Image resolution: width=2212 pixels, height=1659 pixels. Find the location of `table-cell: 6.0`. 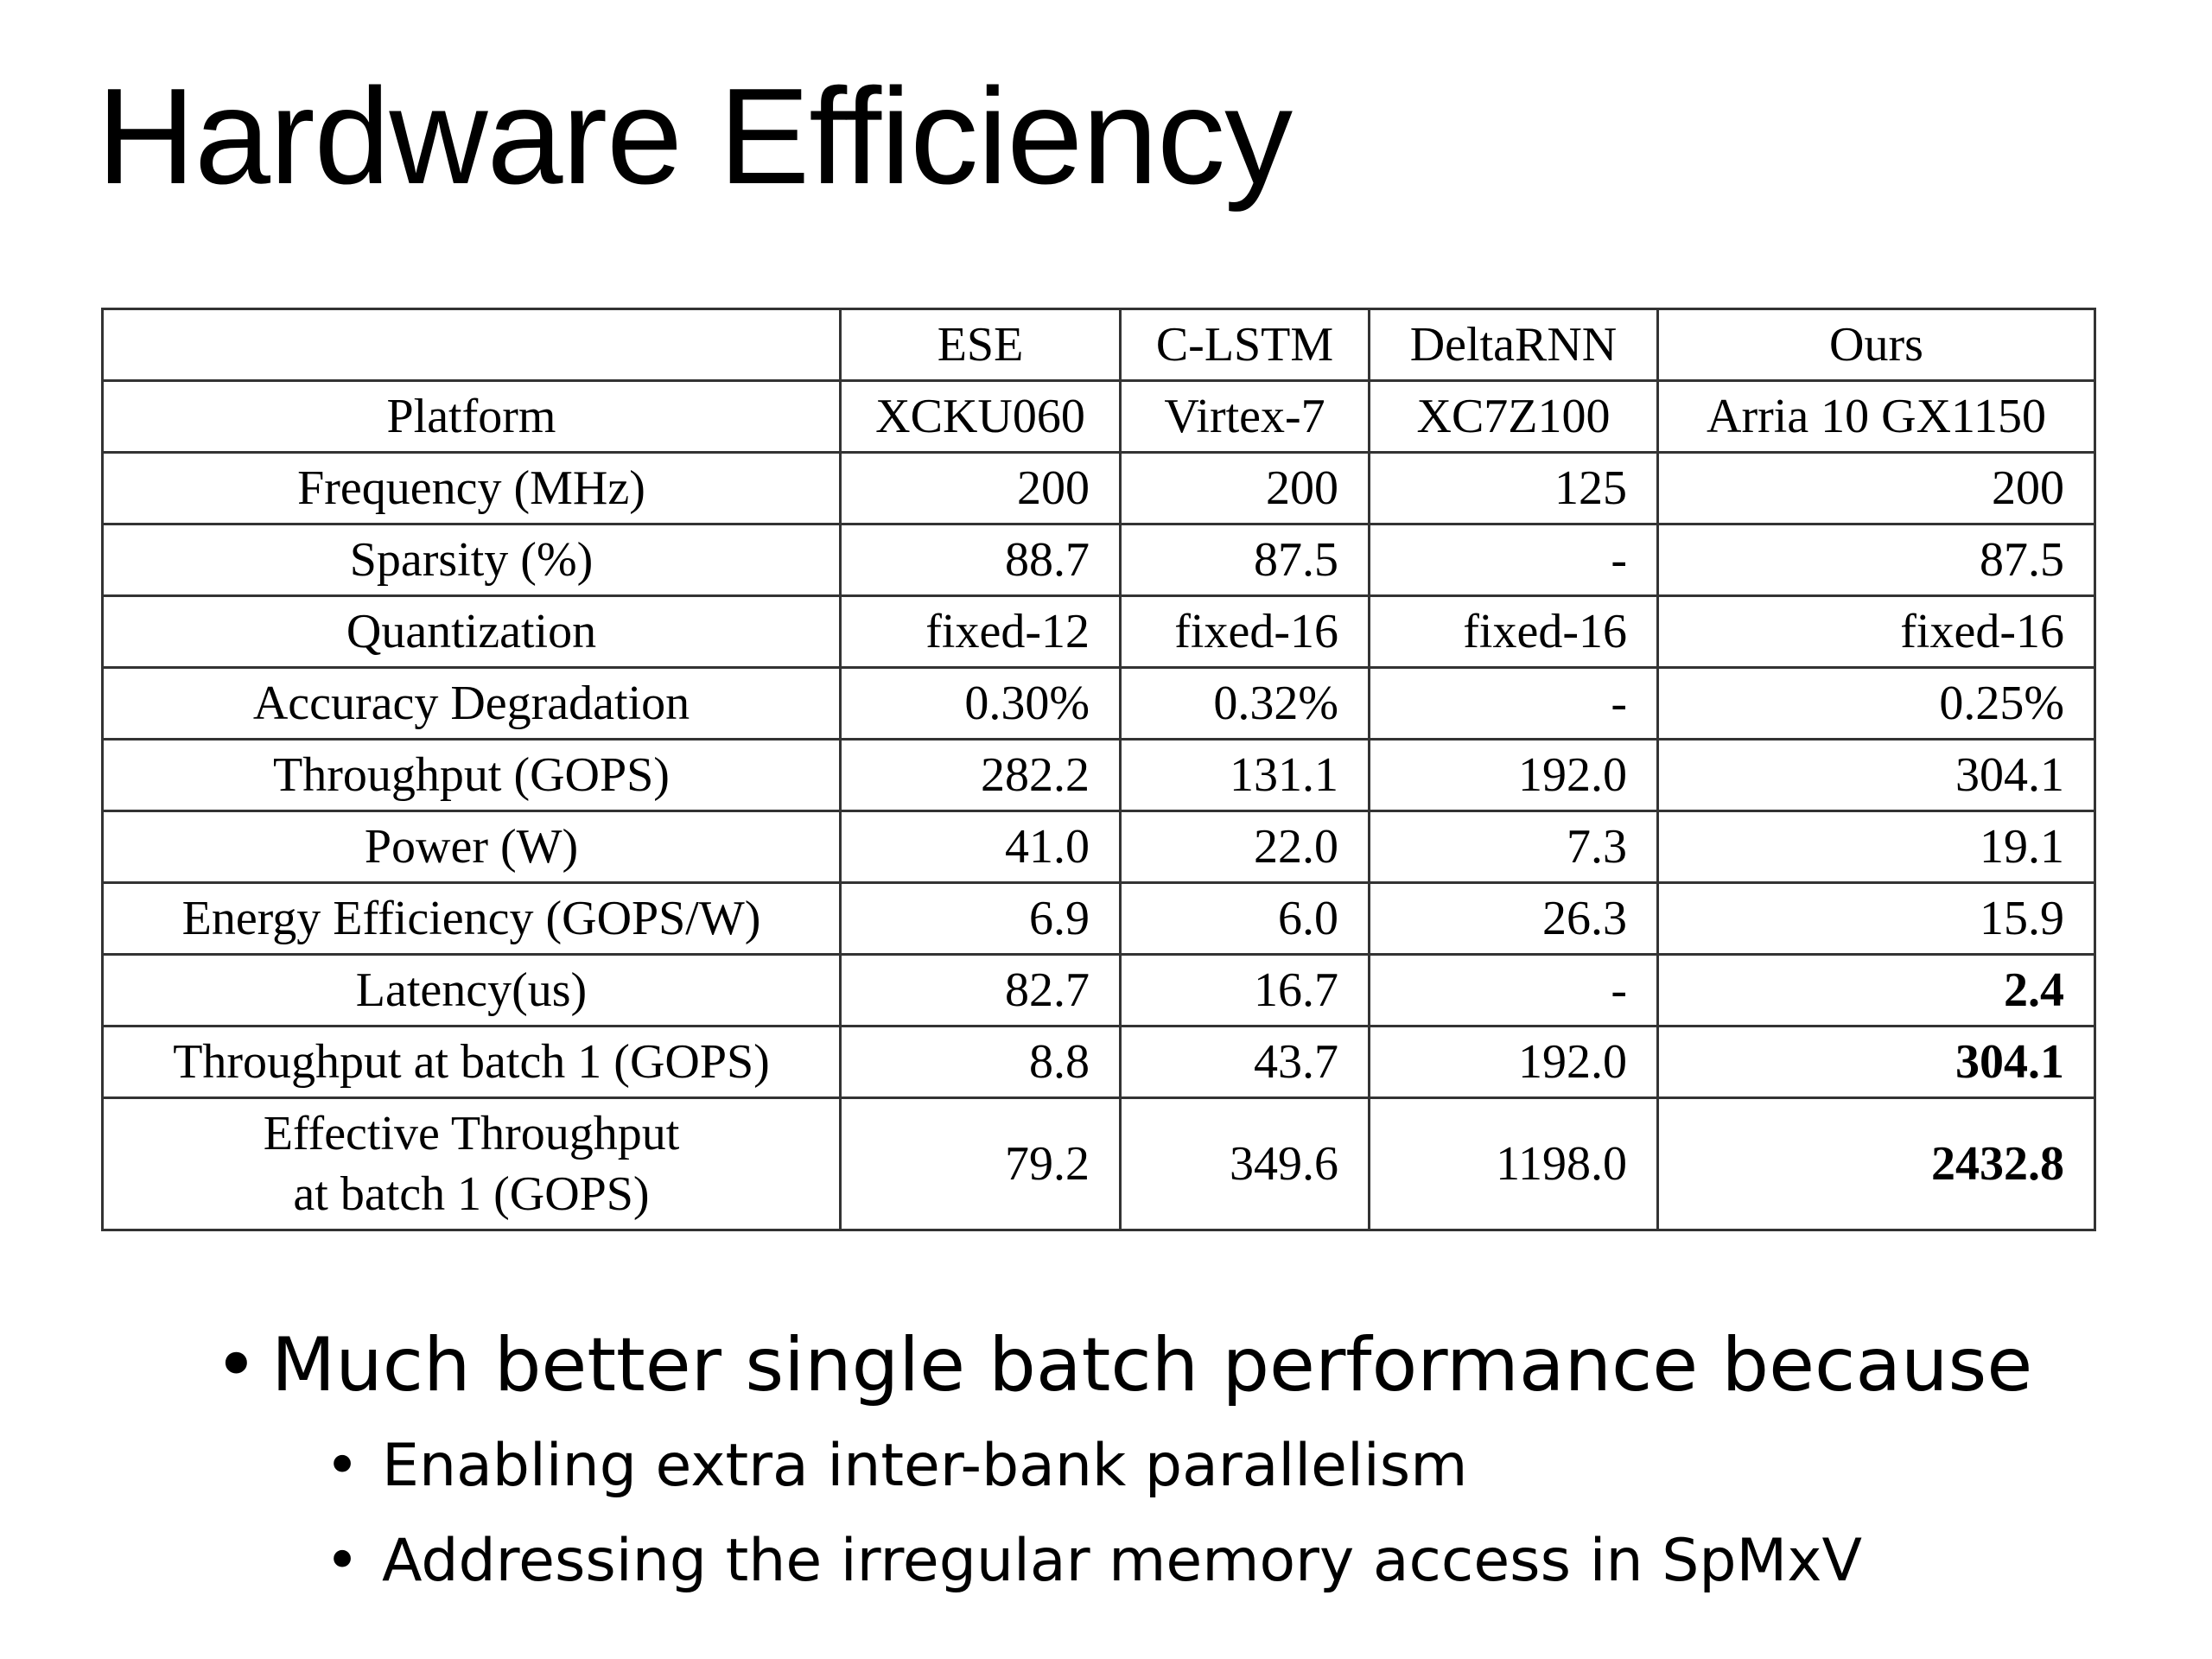

table-cell: 6.0 is located at coordinates (1244, 918).